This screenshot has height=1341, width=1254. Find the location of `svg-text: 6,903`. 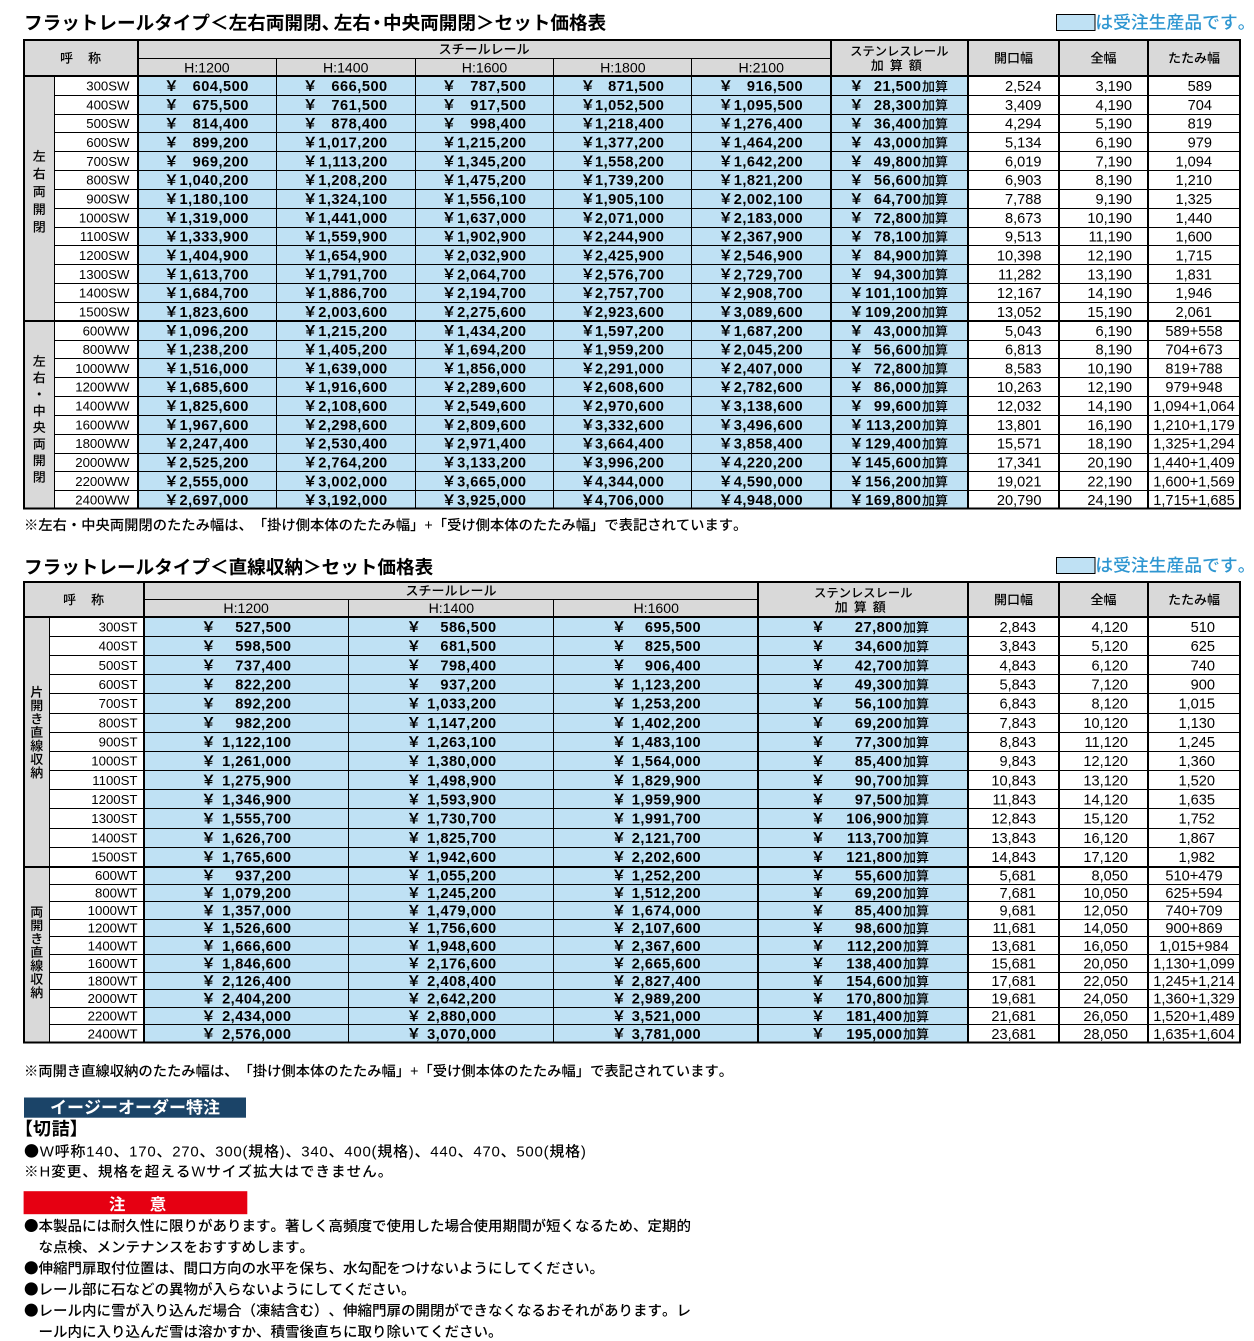

svg-text: 6,903 is located at coordinates (1023, 181).